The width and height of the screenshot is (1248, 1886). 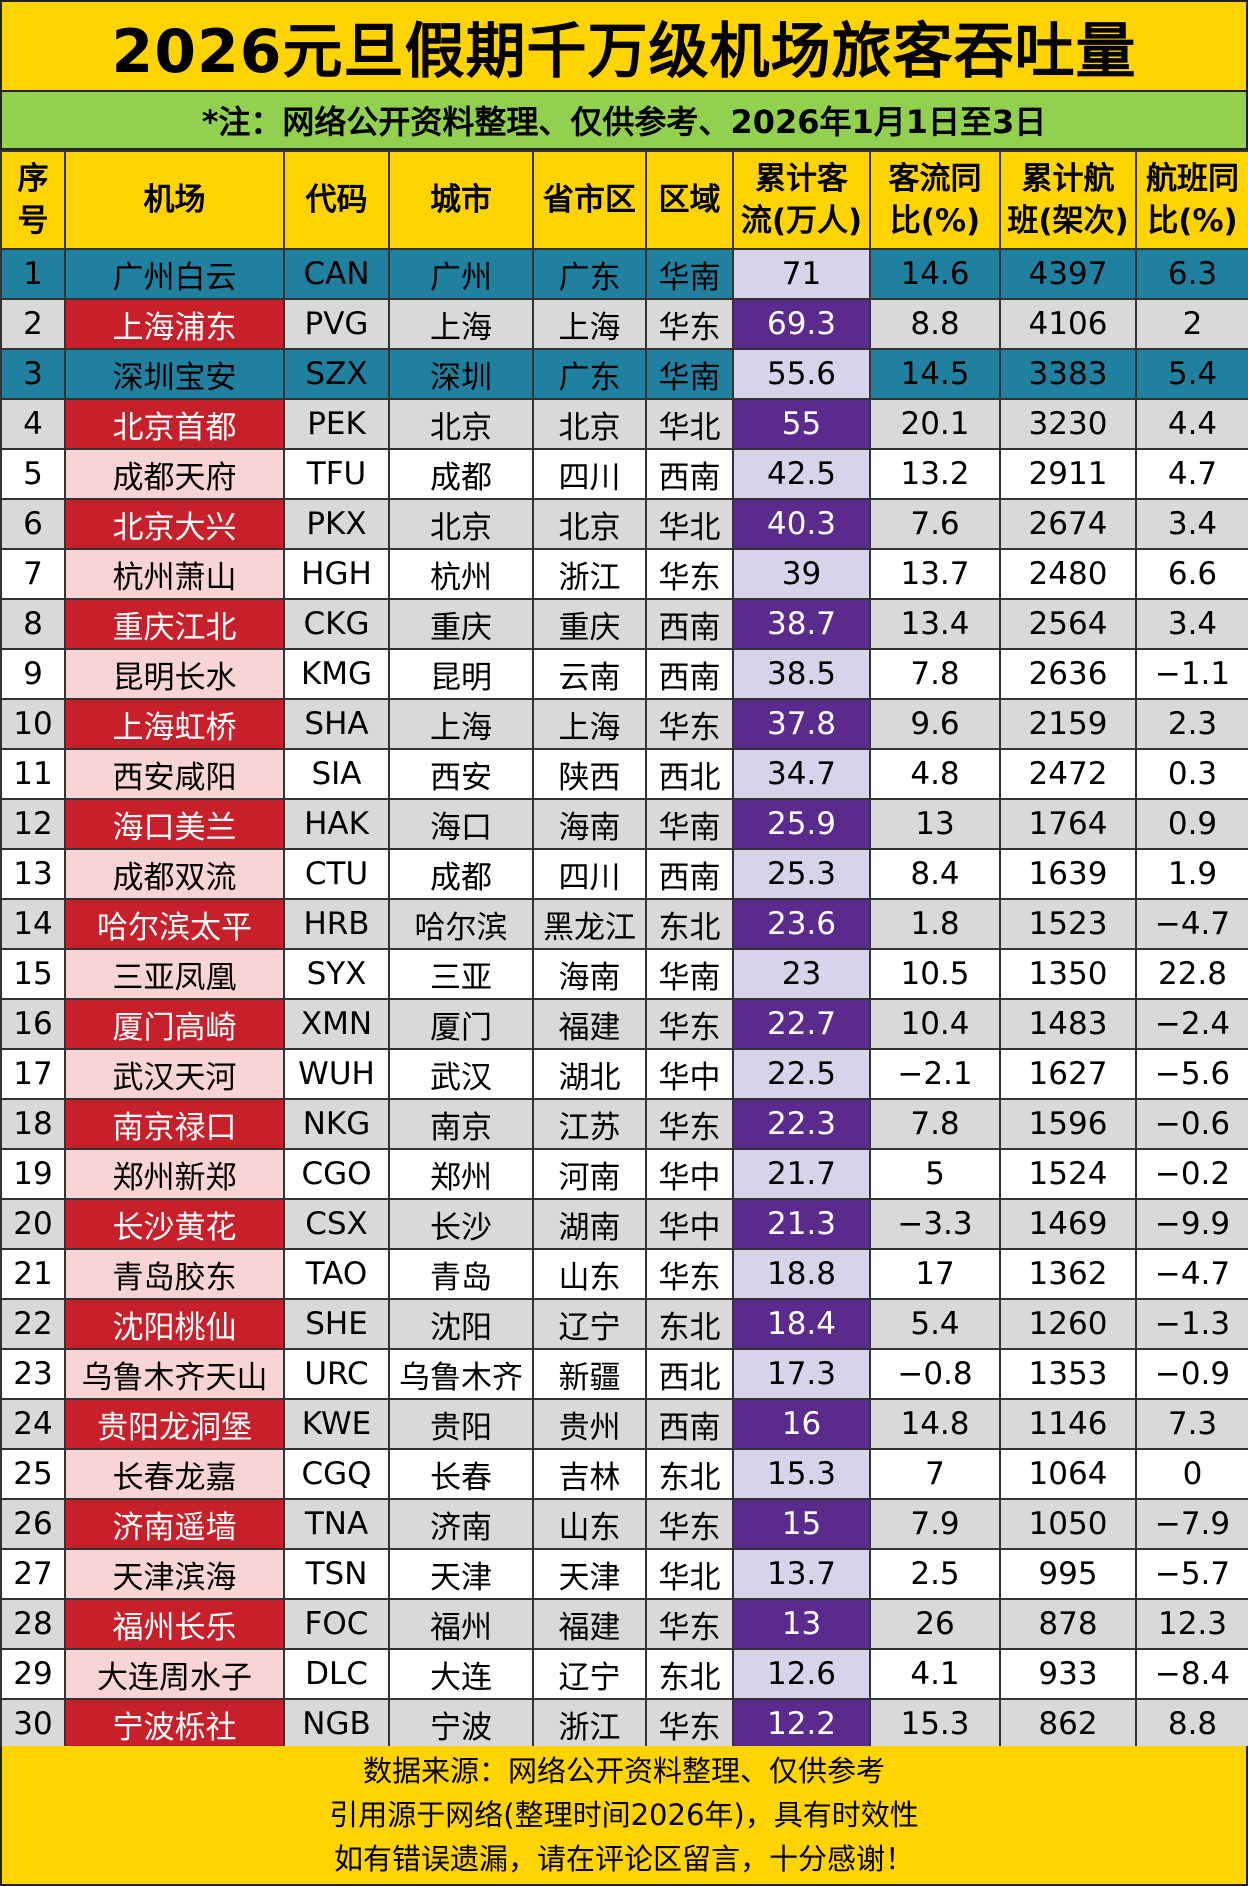 I want to click on footer-line: 引用源于网络(整理时间2026年)，具有时效性, so click(x=624, y=1815).